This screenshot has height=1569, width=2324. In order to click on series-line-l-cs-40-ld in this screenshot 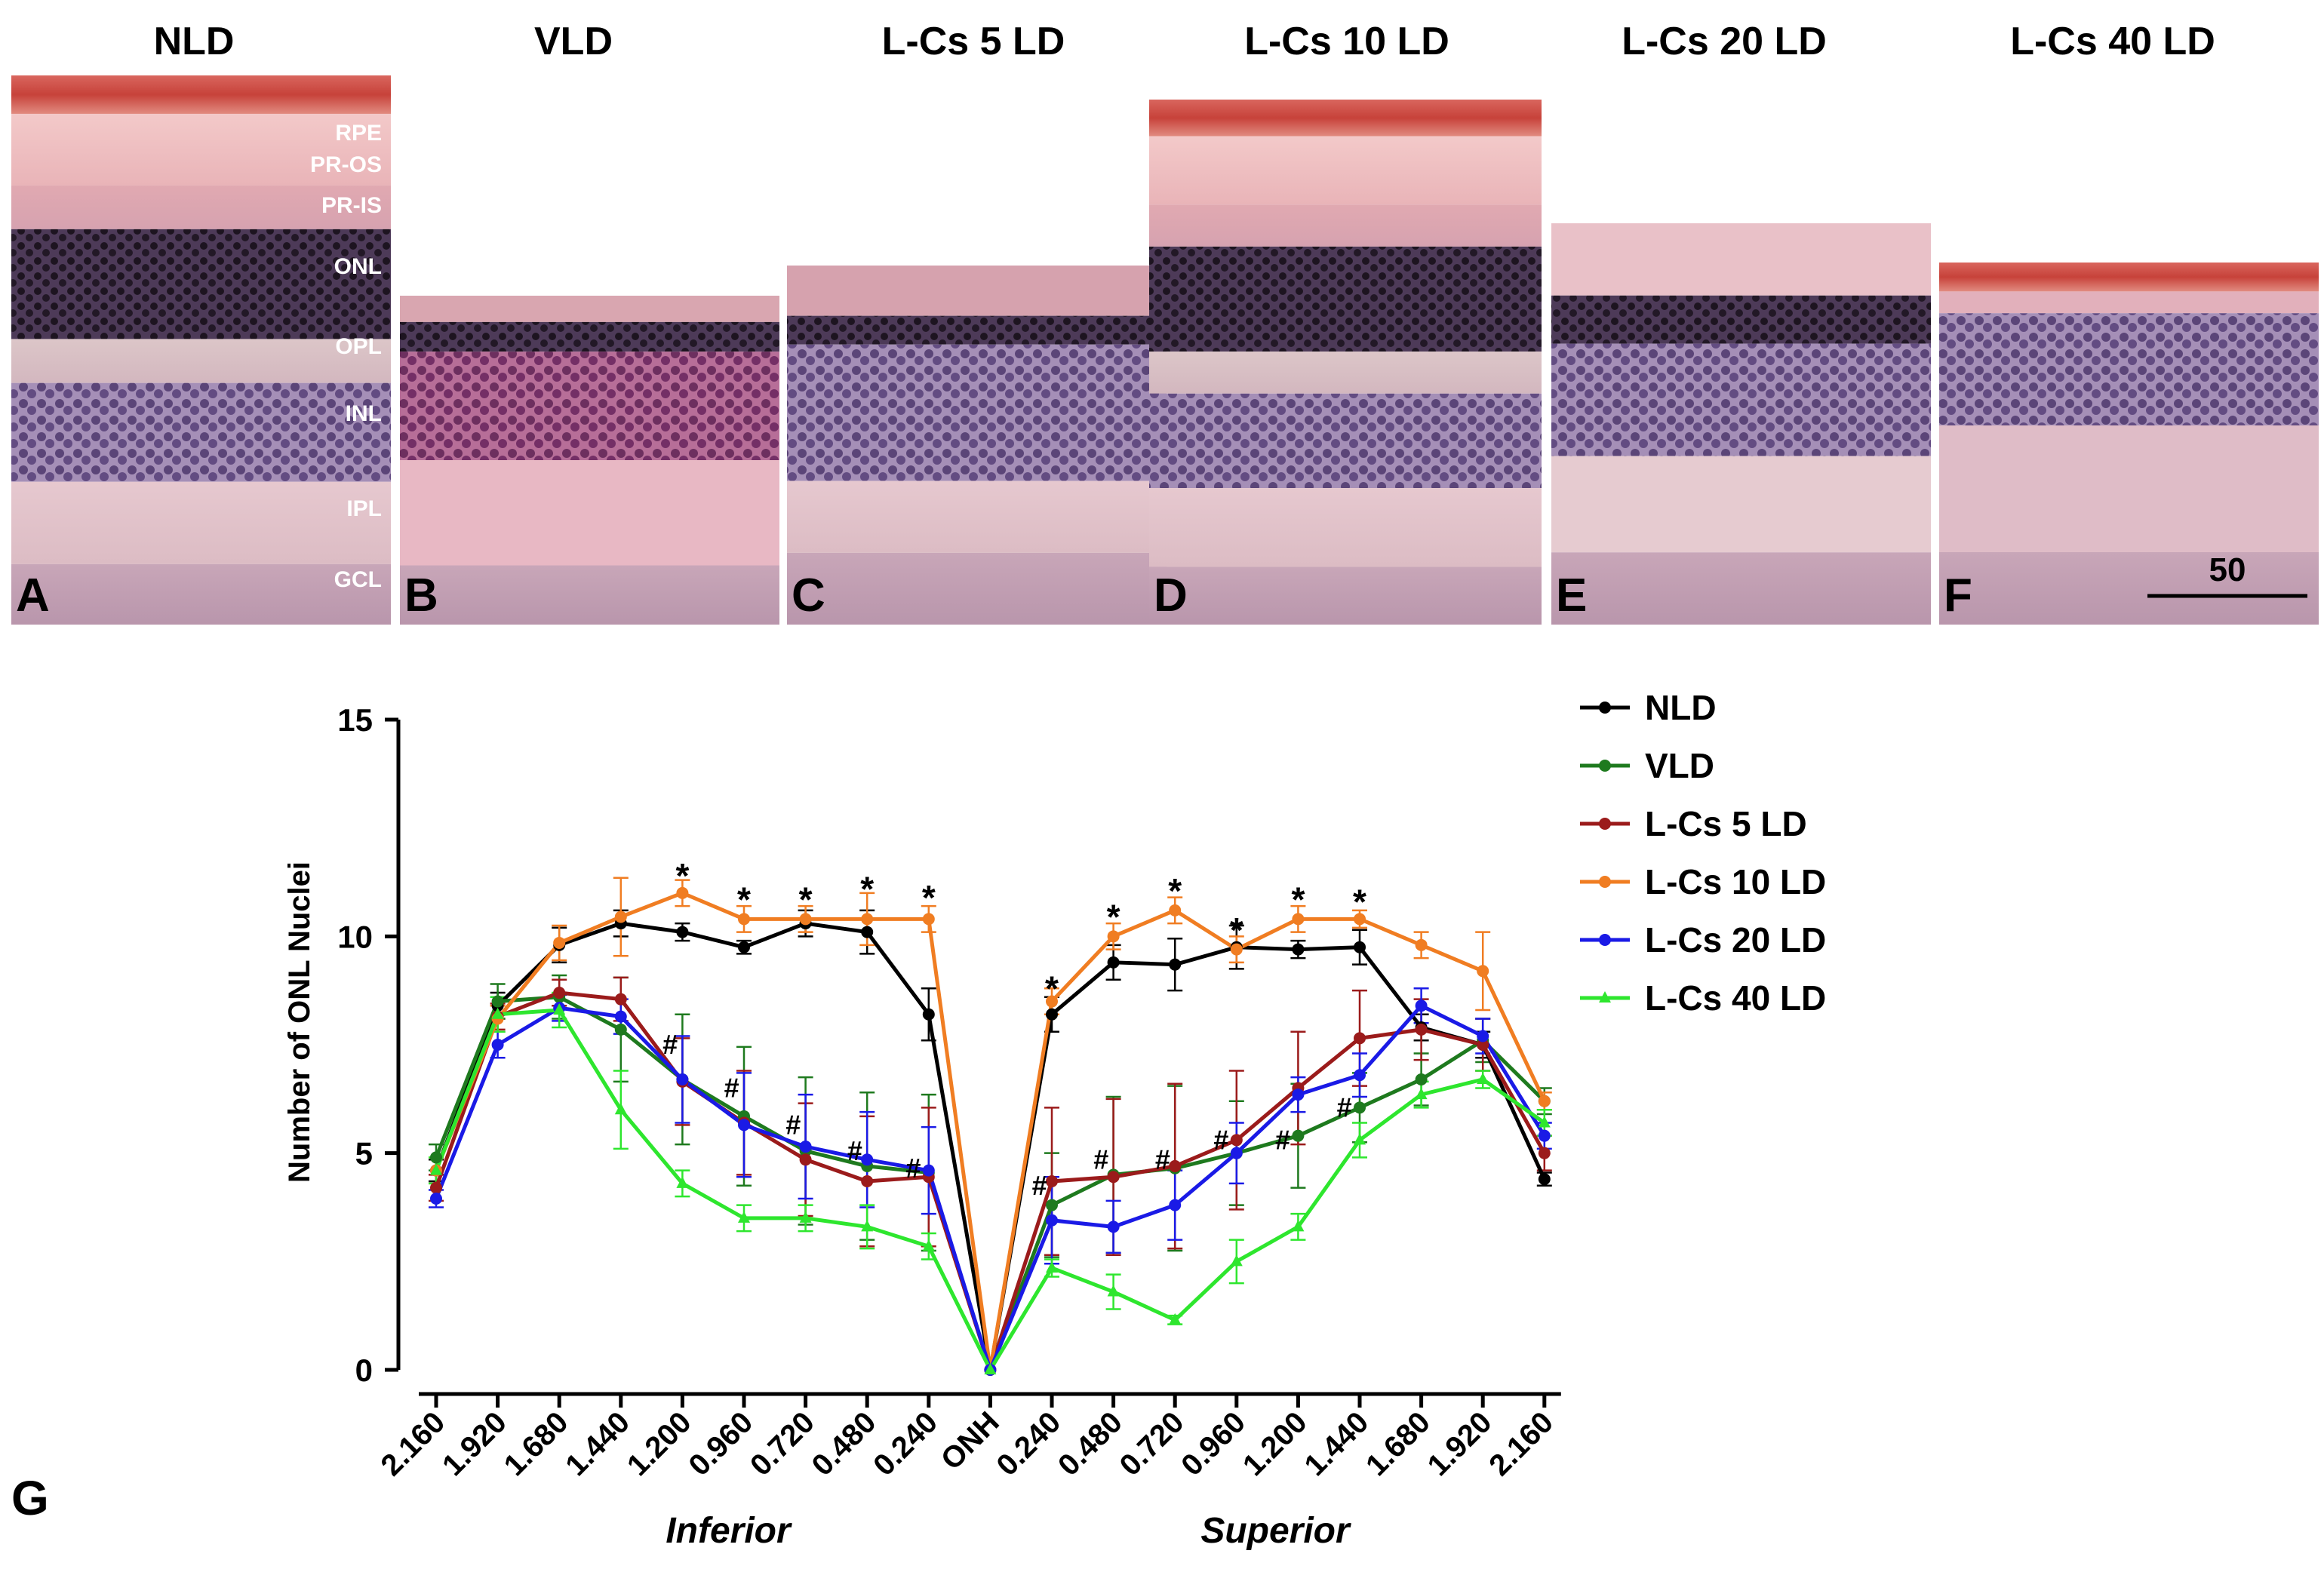, I will do `click(990, 1190)`.